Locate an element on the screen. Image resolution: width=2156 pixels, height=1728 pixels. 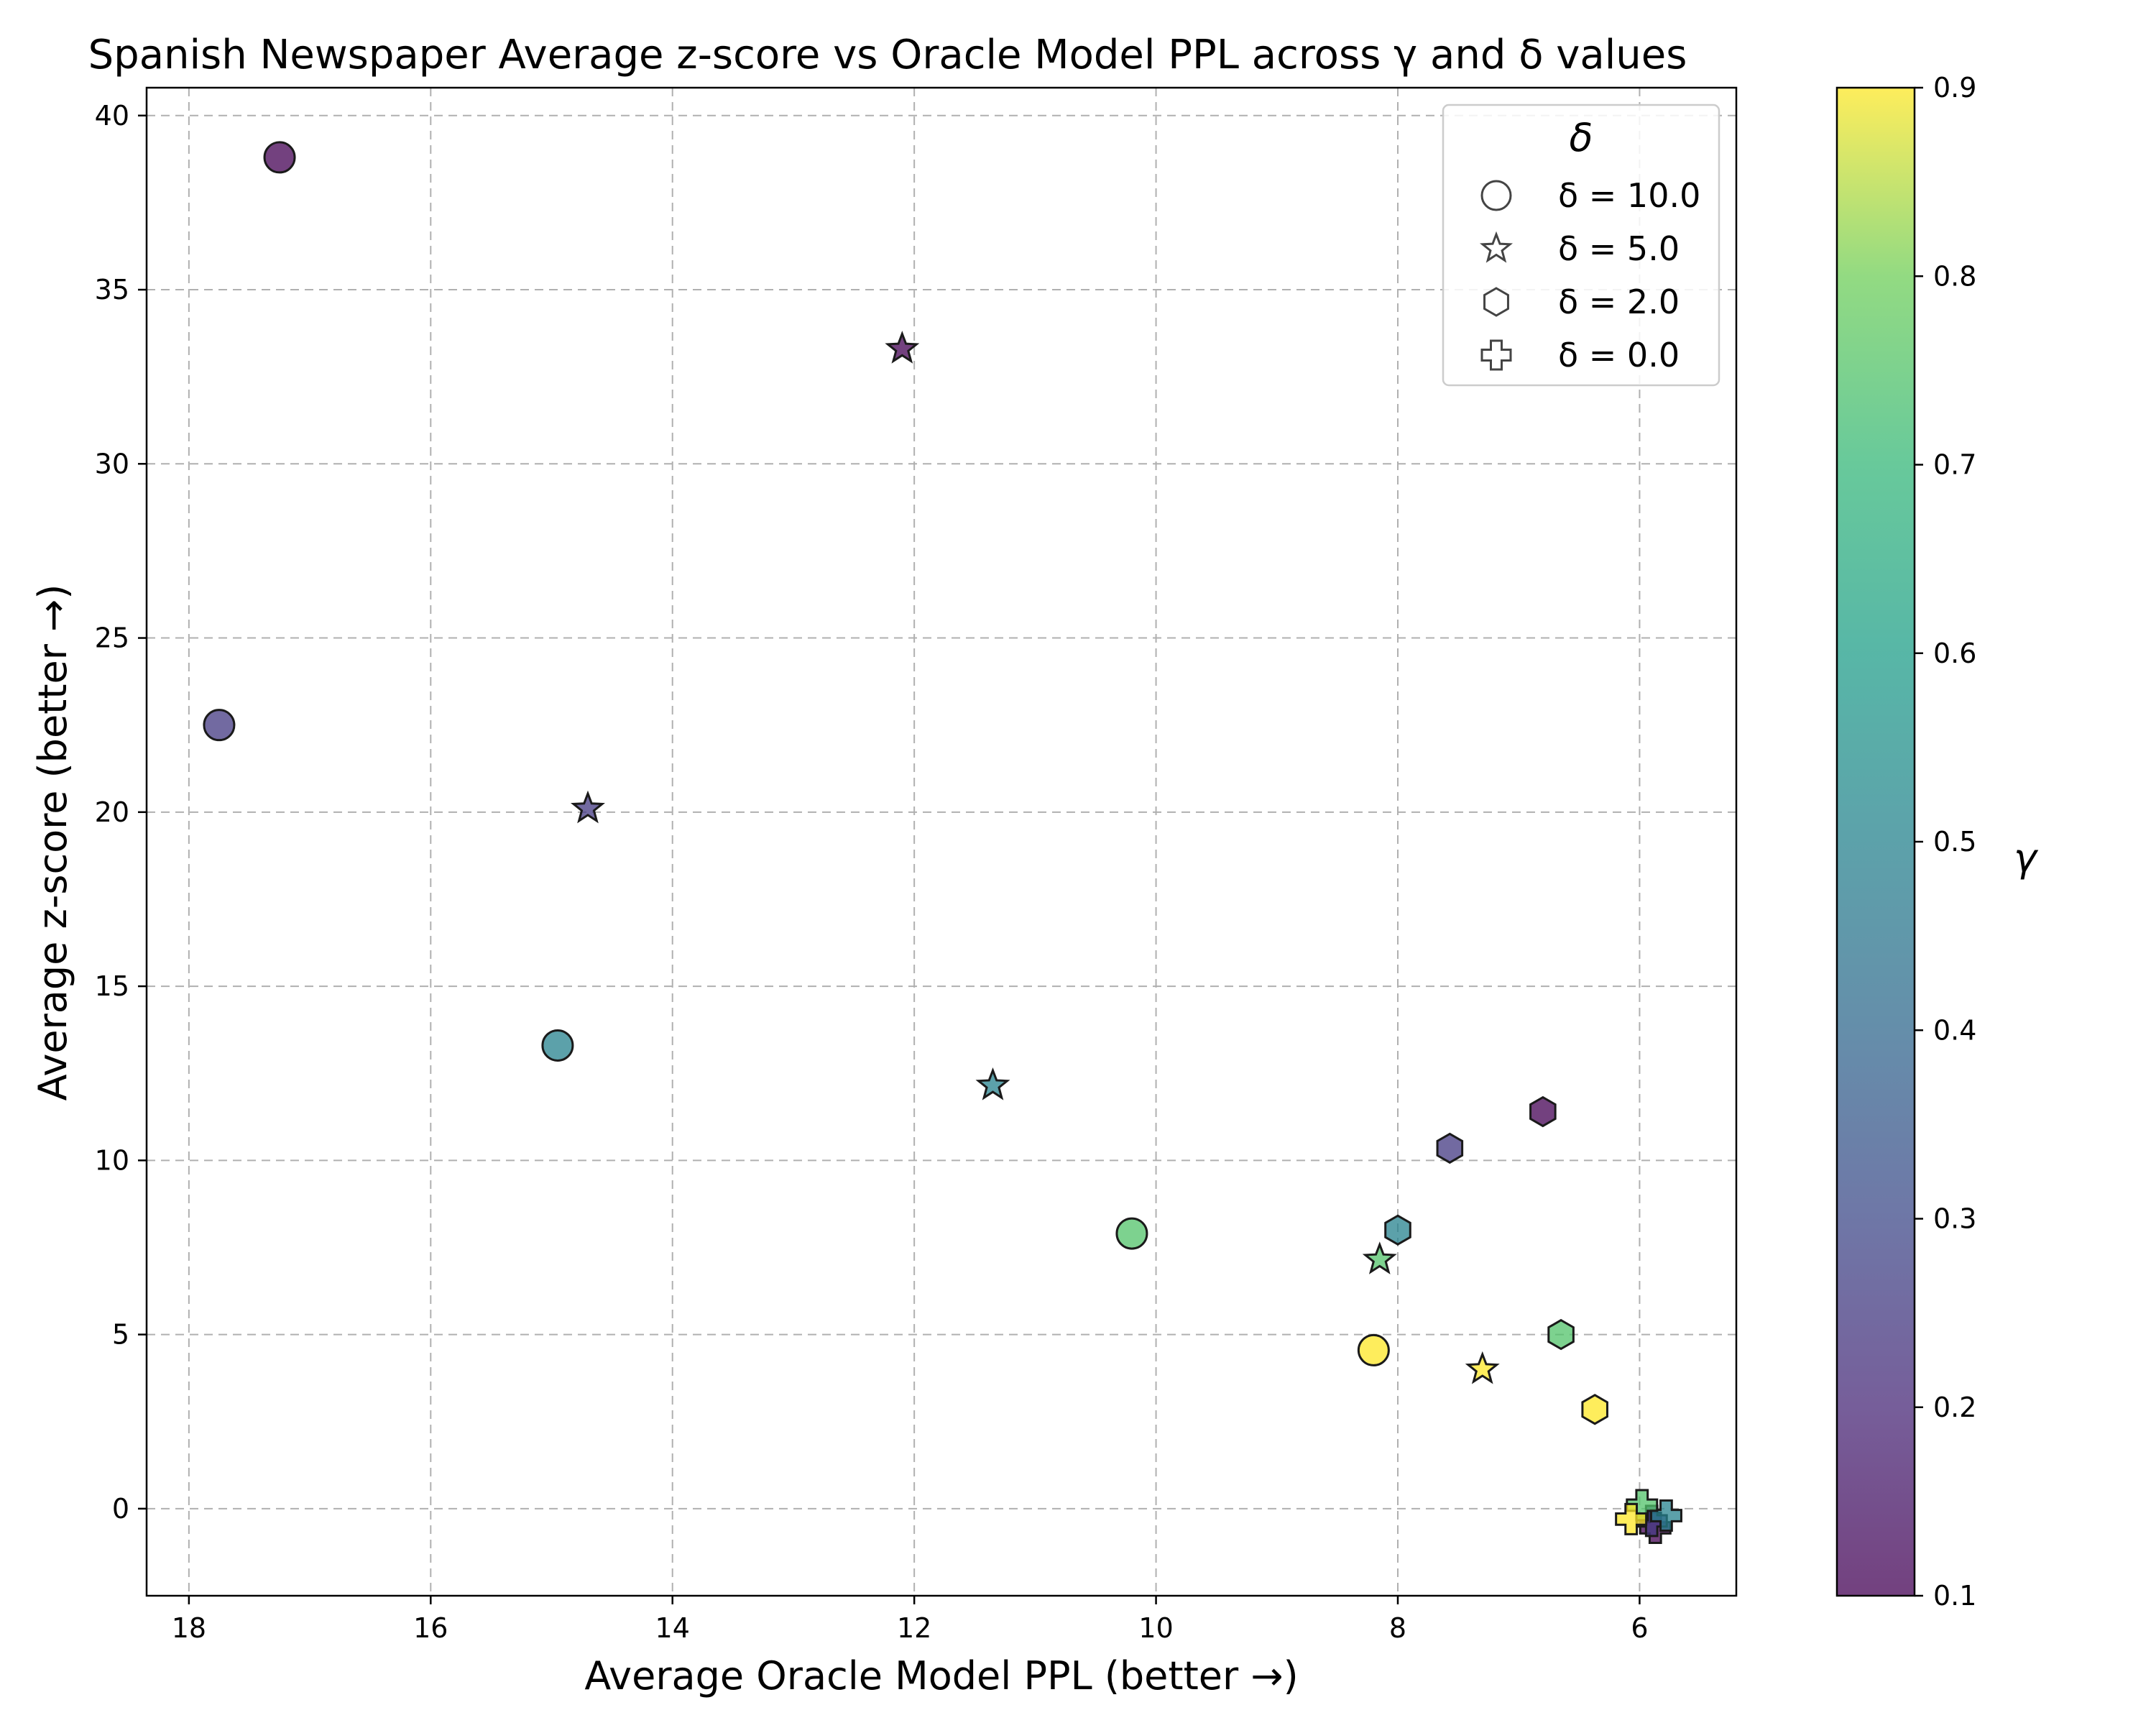
colorbar-tick-label: 0.1 is located at coordinates (1954, 1596).